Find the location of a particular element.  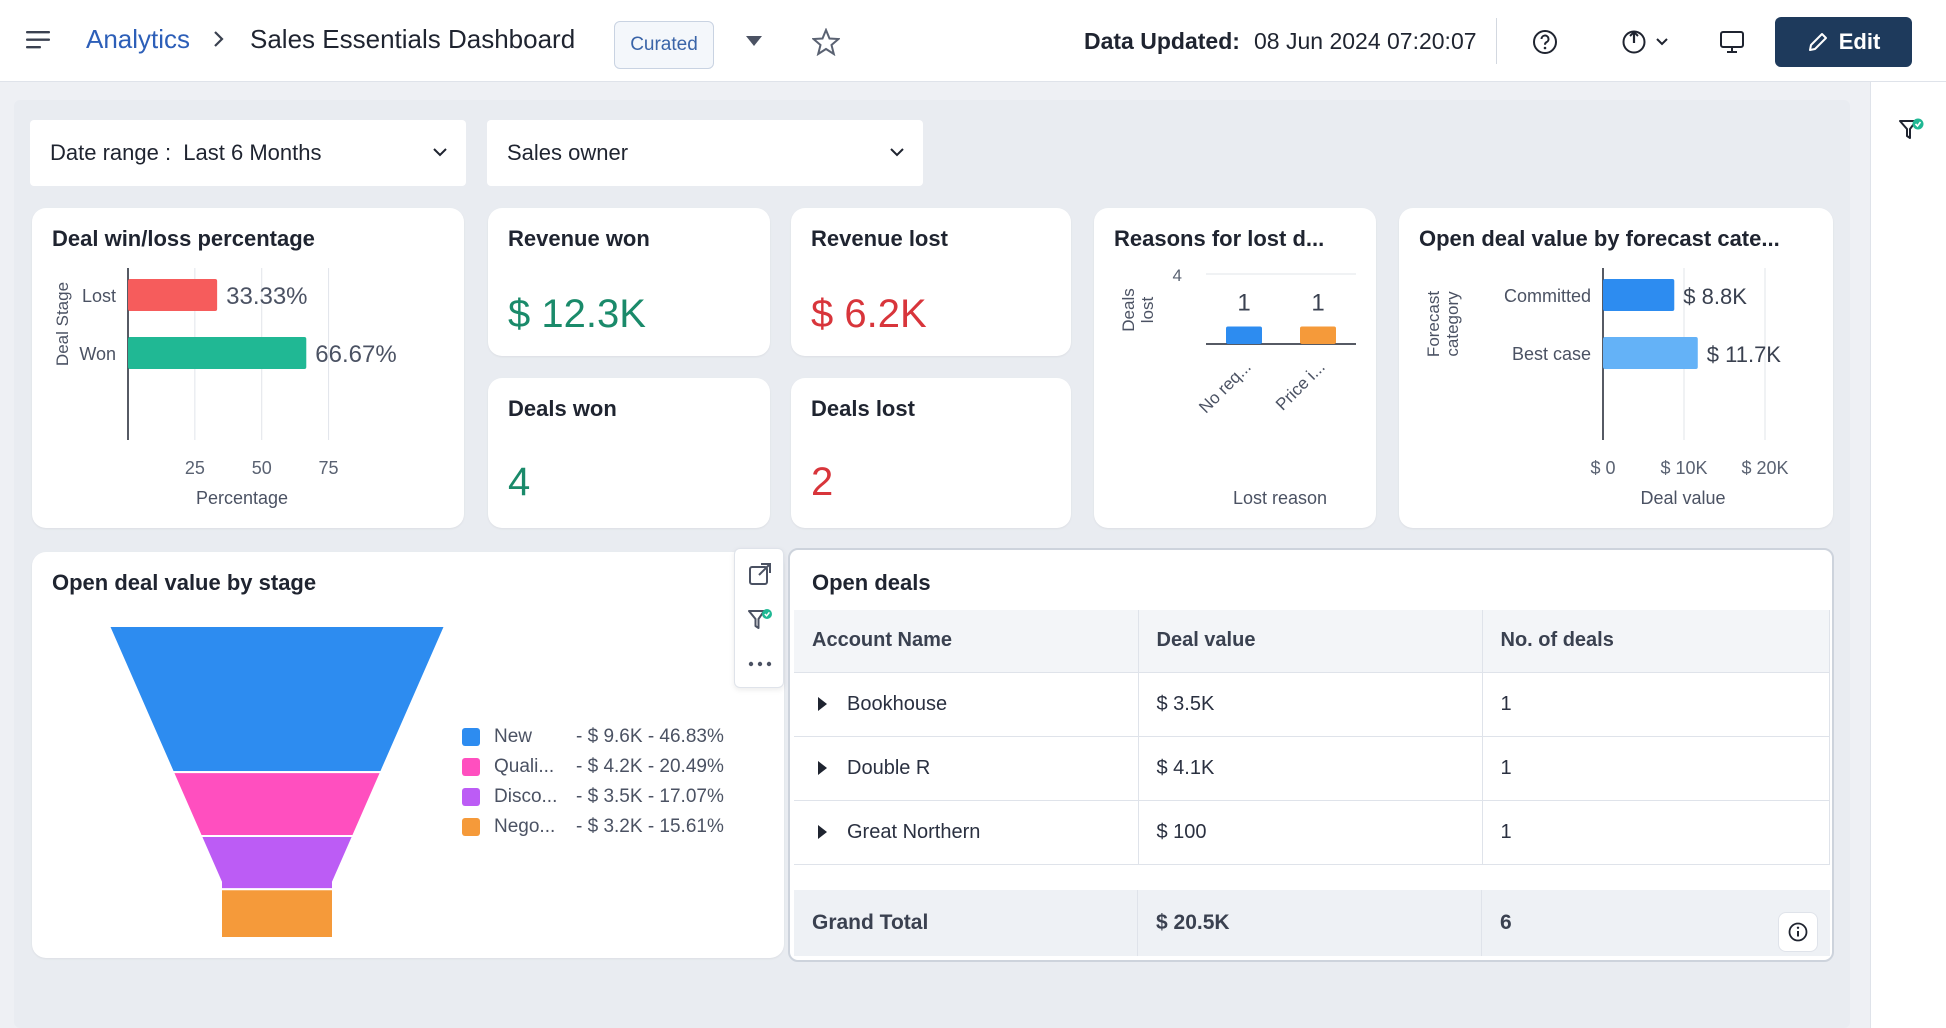

y-axis-title: lost is located at coordinates (1147, 310).